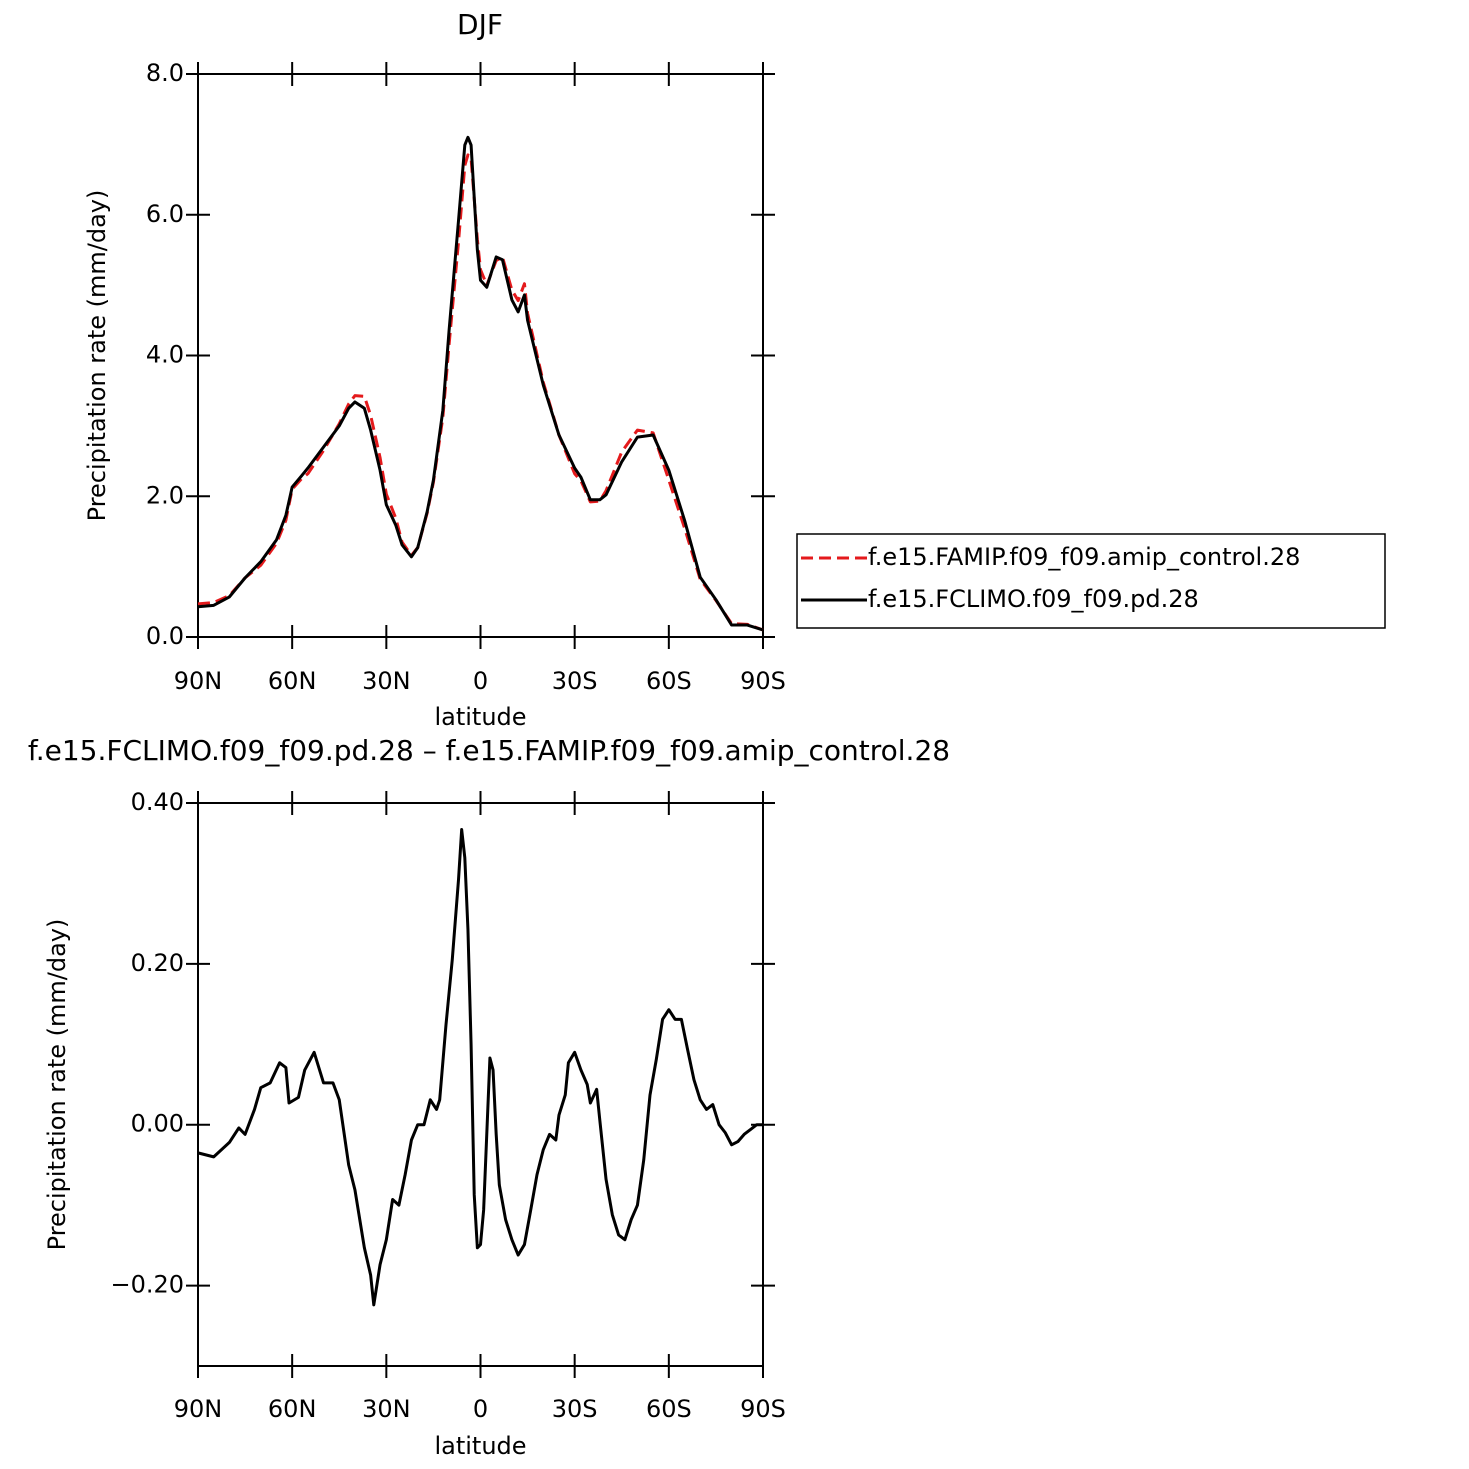  Describe the element at coordinates (480, 24) in the screenshot. I see `chart-title: DJF` at that location.